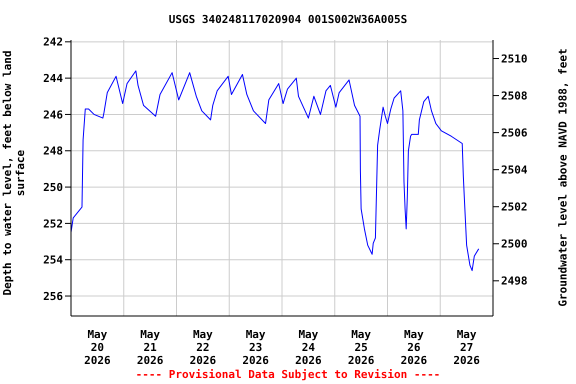 The height and width of the screenshot is (384, 576). I want to click on x-tick-label: May 24 2026, so click(308, 347).